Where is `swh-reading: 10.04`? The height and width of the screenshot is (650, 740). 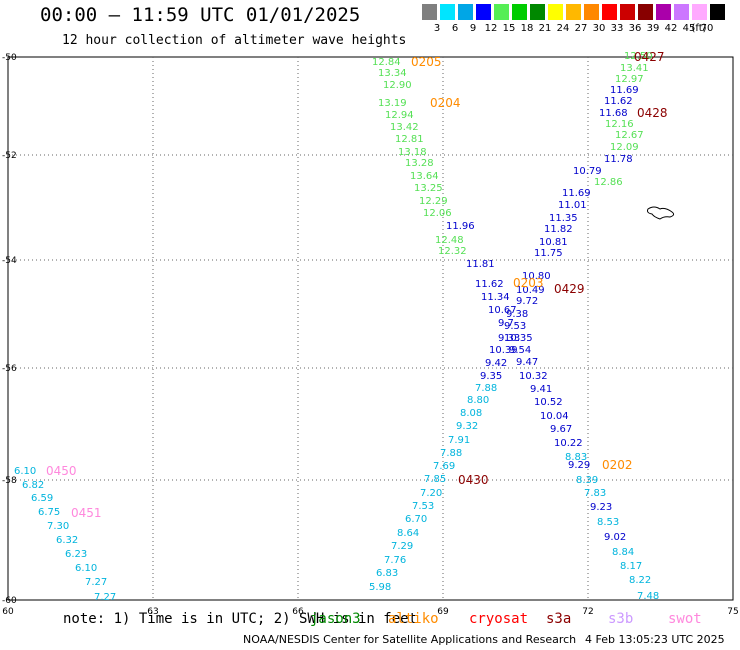 swh-reading: 10.04 is located at coordinates (554, 416).